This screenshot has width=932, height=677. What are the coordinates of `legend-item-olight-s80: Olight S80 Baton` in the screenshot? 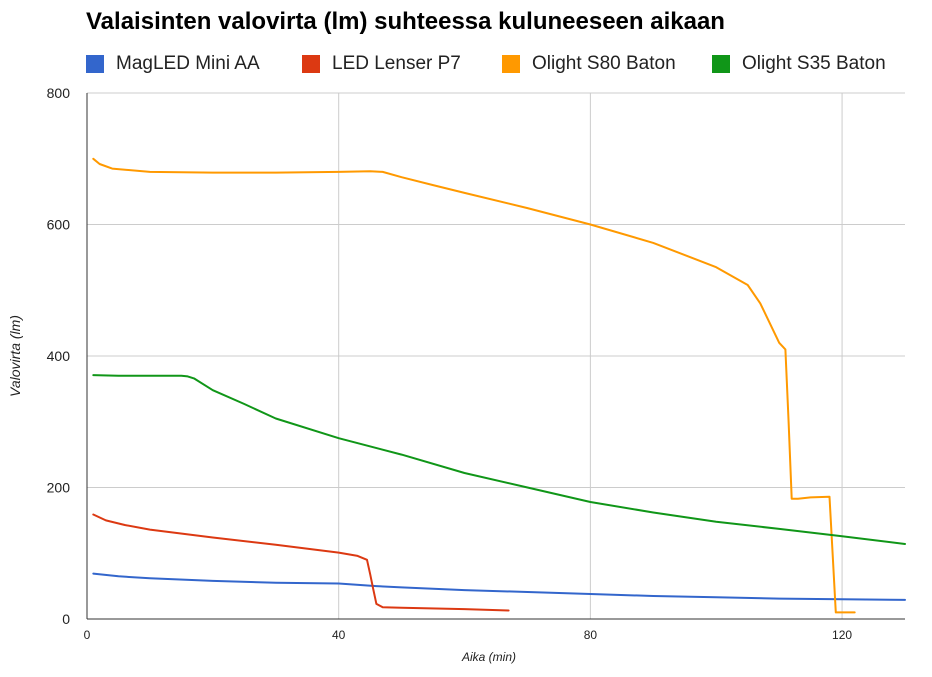 It's located at (589, 64).